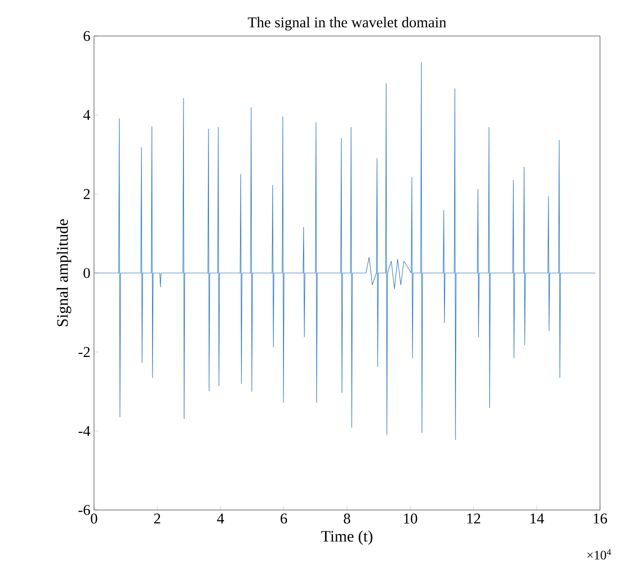  I want to click on x-tick-label: 12, so click(473, 519).